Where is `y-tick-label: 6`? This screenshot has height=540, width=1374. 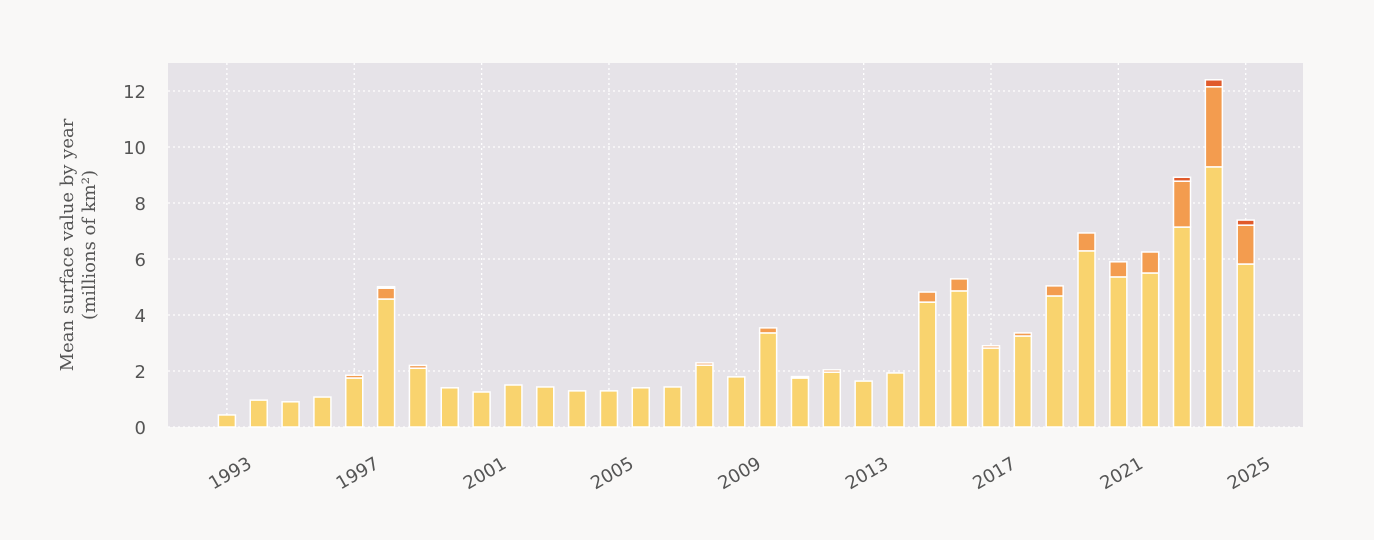 y-tick-label: 6 is located at coordinates (140, 260).